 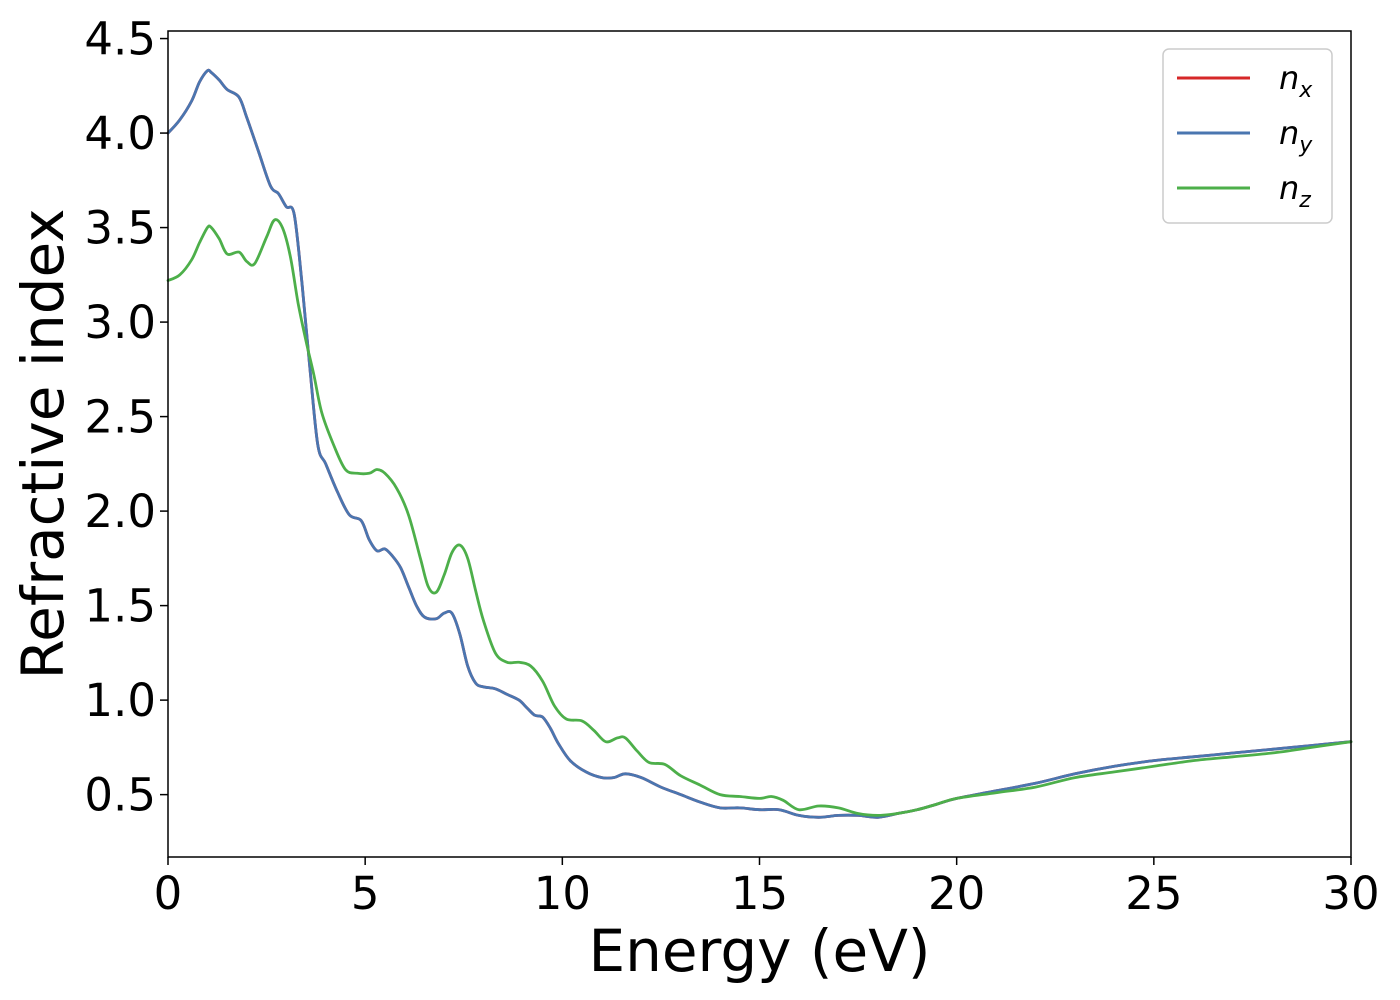 I want to click on x-tick-label: 5, so click(x=365, y=893).